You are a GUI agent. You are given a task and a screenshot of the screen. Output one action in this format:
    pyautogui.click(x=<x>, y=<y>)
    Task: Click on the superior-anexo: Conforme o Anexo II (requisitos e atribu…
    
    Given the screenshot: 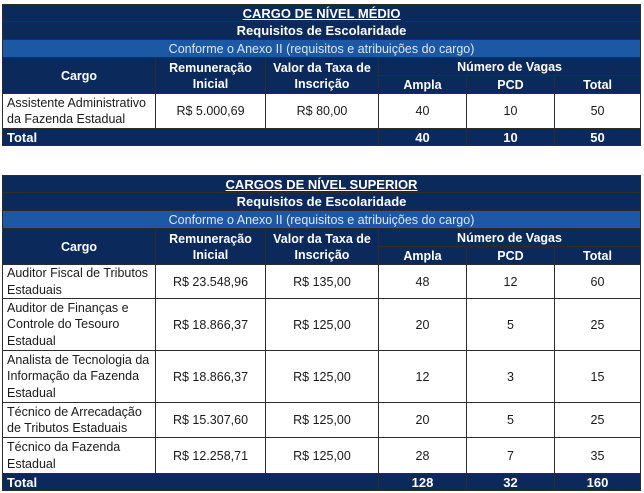 What is the action you would take?
    pyautogui.click(x=321, y=219)
    